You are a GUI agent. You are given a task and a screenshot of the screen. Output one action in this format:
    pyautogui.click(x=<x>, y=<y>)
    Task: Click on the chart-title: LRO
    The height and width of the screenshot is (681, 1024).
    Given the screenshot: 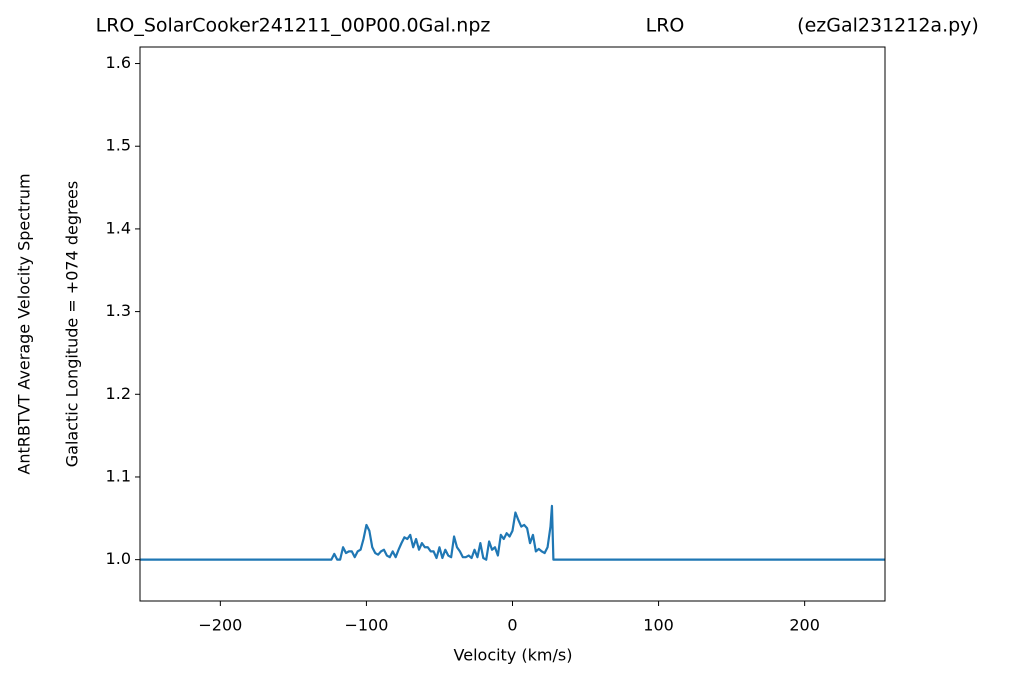 What is the action you would take?
    pyautogui.click(x=665, y=26)
    